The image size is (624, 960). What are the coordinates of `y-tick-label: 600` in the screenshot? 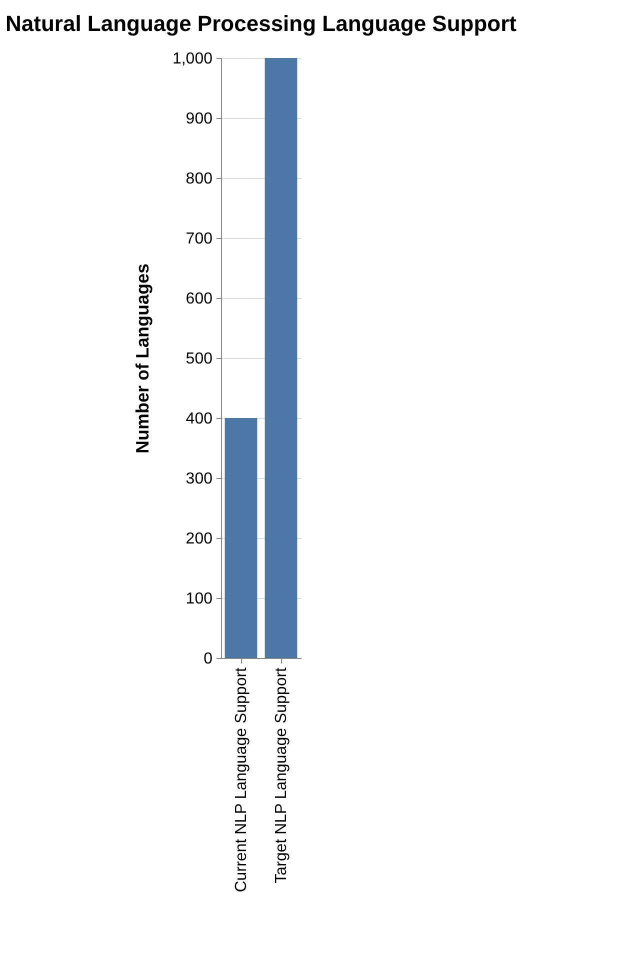 It's located at (199, 299).